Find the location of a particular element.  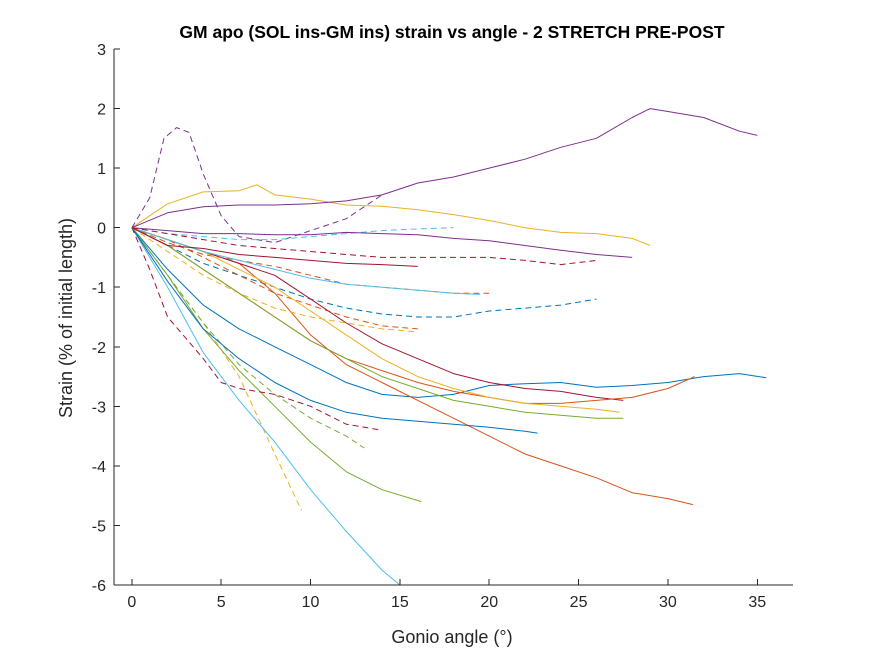

x-tick-label: 0 is located at coordinates (131, 602).